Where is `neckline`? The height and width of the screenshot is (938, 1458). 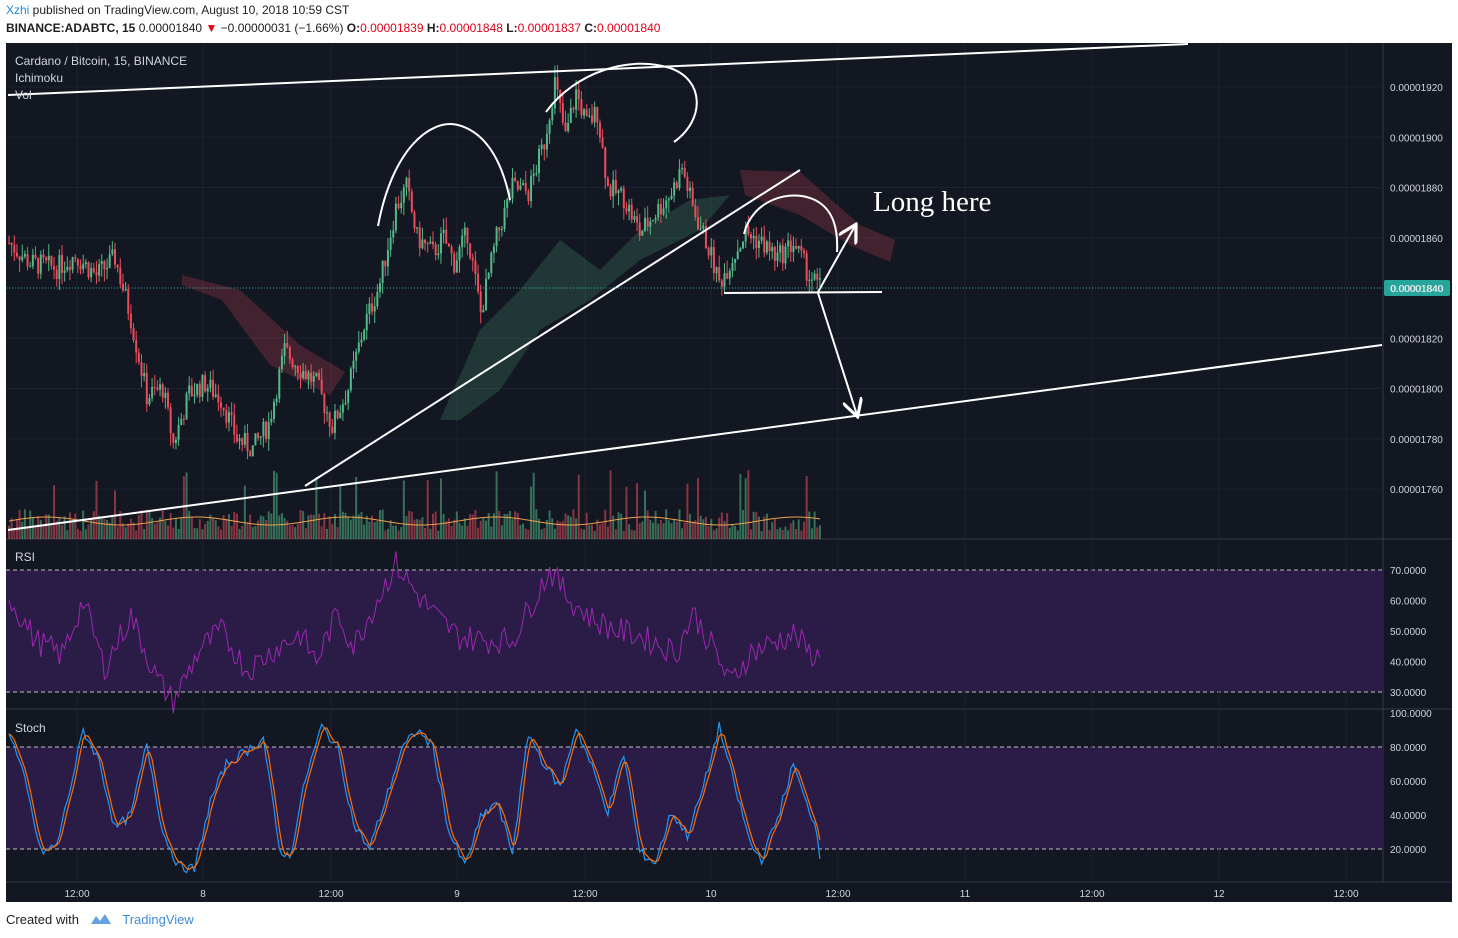
neckline is located at coordinates (803, 292).